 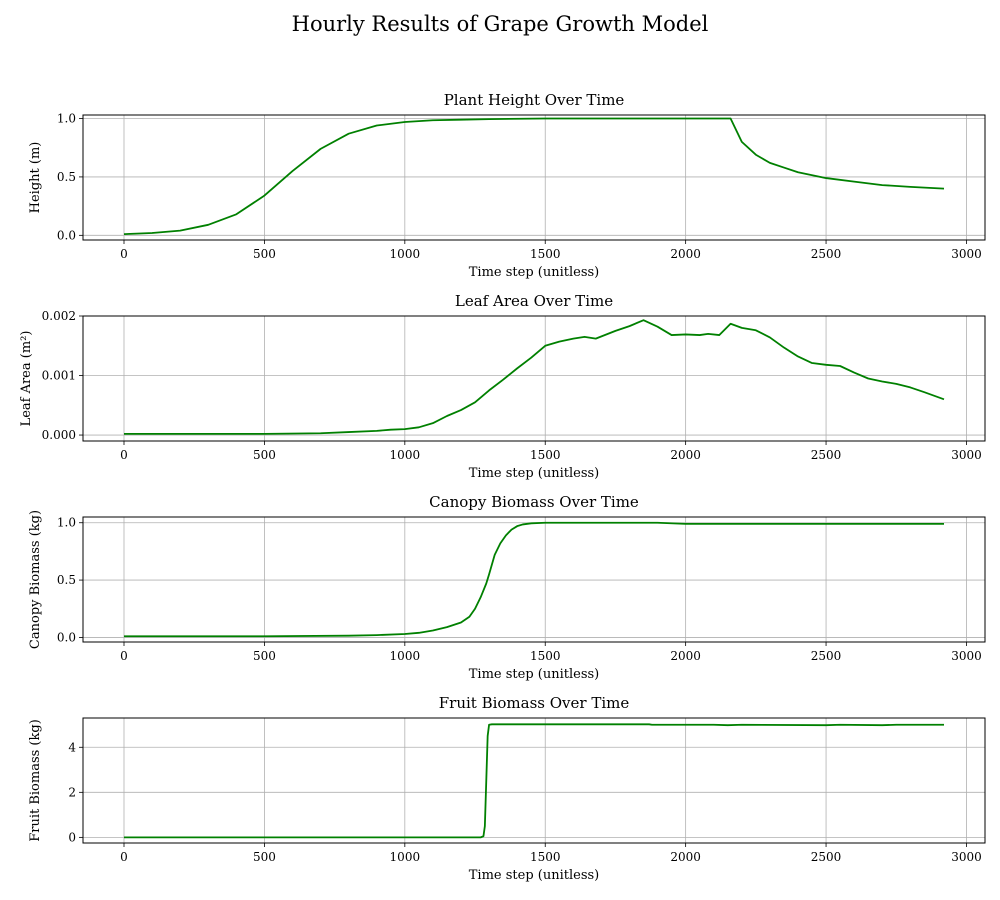 I want to click on y-axis-label: Canopy Biomass (kg), so click(x=35, y=579).